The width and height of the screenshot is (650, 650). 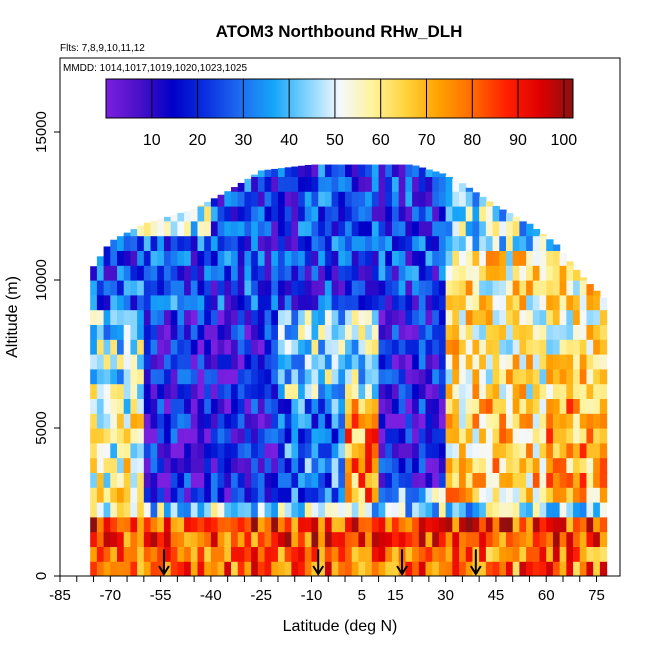 What do you see at coordinates (289, 140) in the screenshot?
I see `colorbar-tick-label: 40` at bounding box center [289, 140].